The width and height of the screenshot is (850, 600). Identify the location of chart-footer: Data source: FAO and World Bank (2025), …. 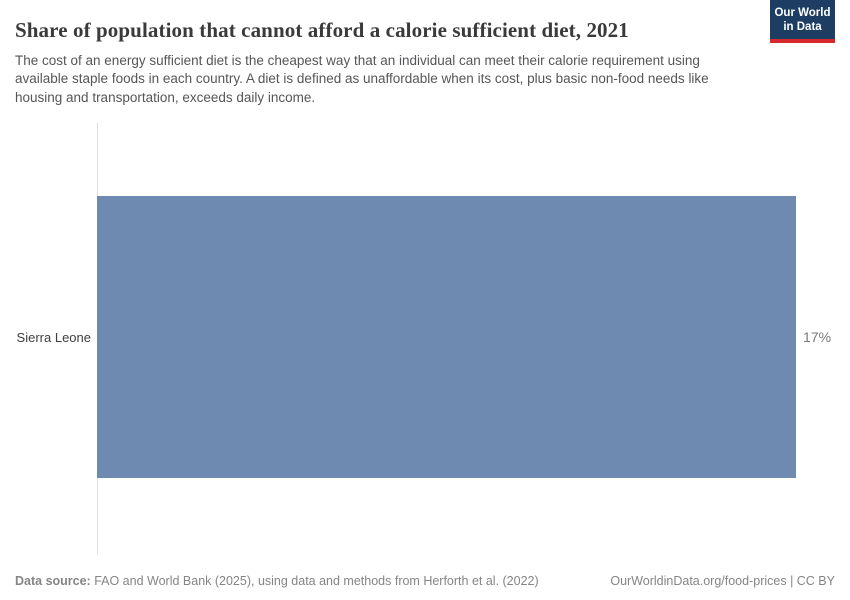
(425, 581).